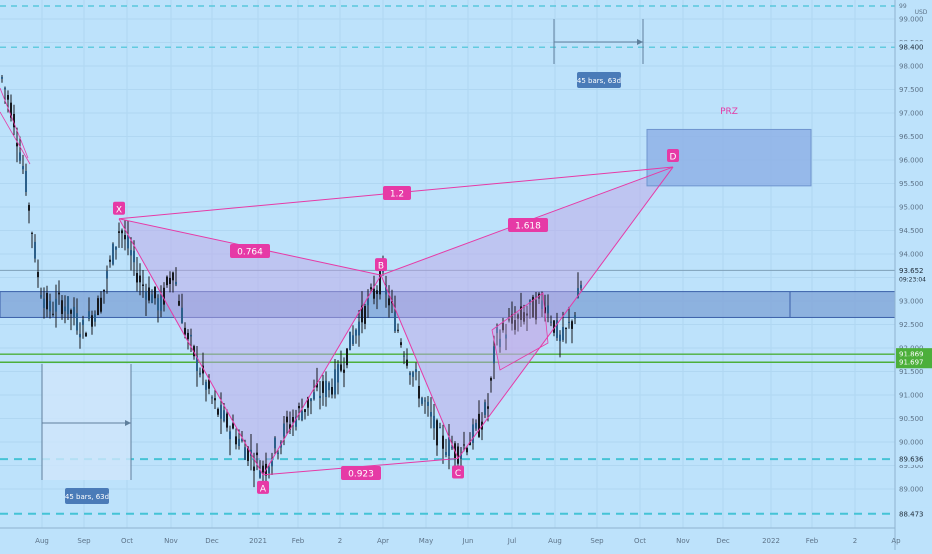  Describe the element at coordinates (911, 231) in the screenshot. I see `y-tick-label: 94.500` at that location.